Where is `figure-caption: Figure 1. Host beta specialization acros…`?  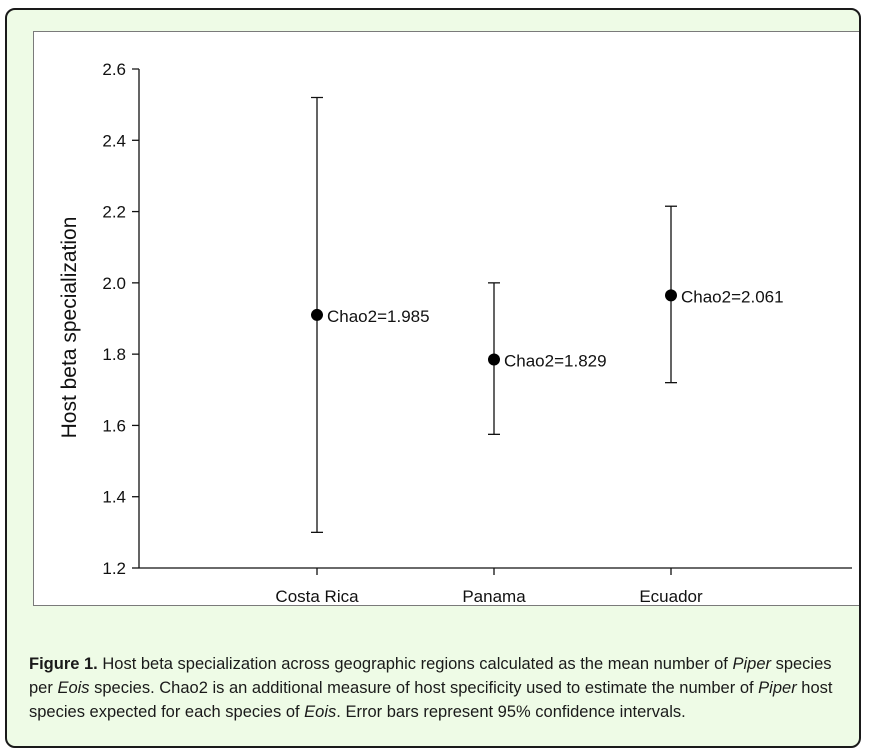 figure-caption: Figure 1. Host beta specialization acros… is located at coordinates (436, 688).